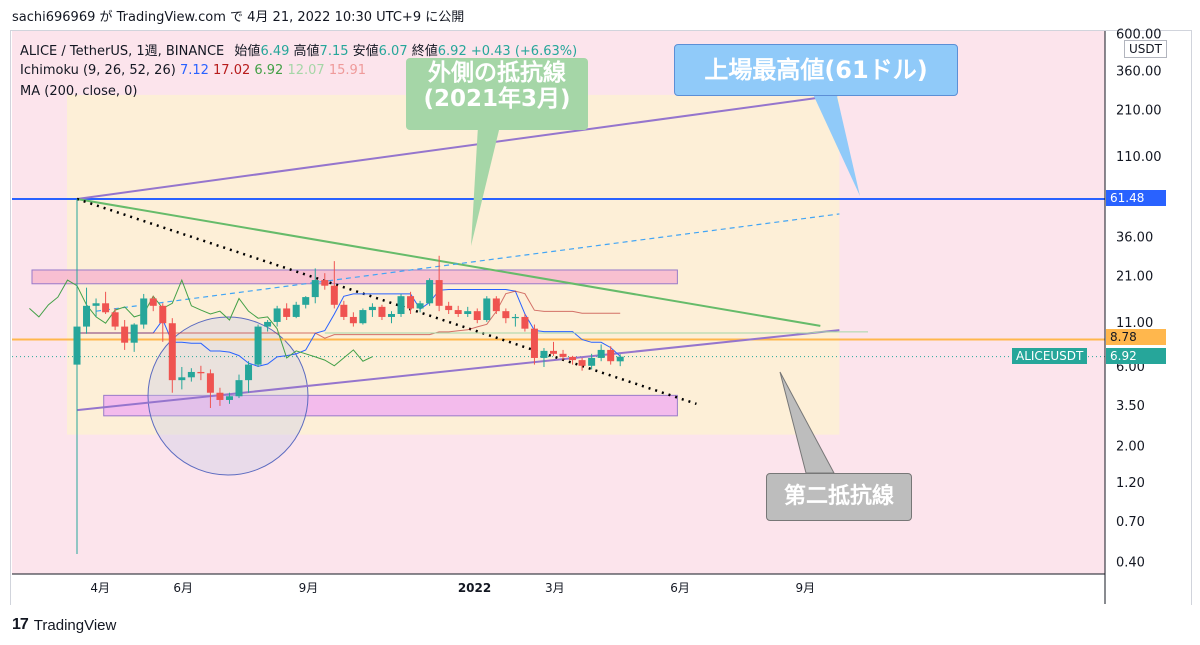 The image size is (1200, 645). What do you see at coordinates (1139, 157) in the screenshot?
I see `y-tick-label-3: 110.00` at bounding box center [1139, 157].